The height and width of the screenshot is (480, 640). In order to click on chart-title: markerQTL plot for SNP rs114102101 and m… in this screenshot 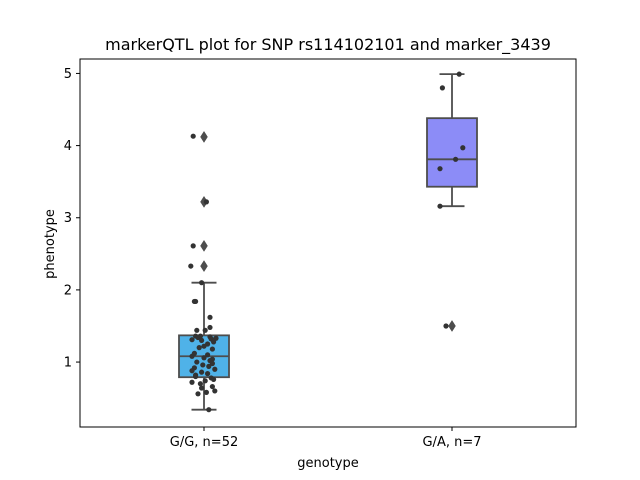, I will do `click(328, 45)`.